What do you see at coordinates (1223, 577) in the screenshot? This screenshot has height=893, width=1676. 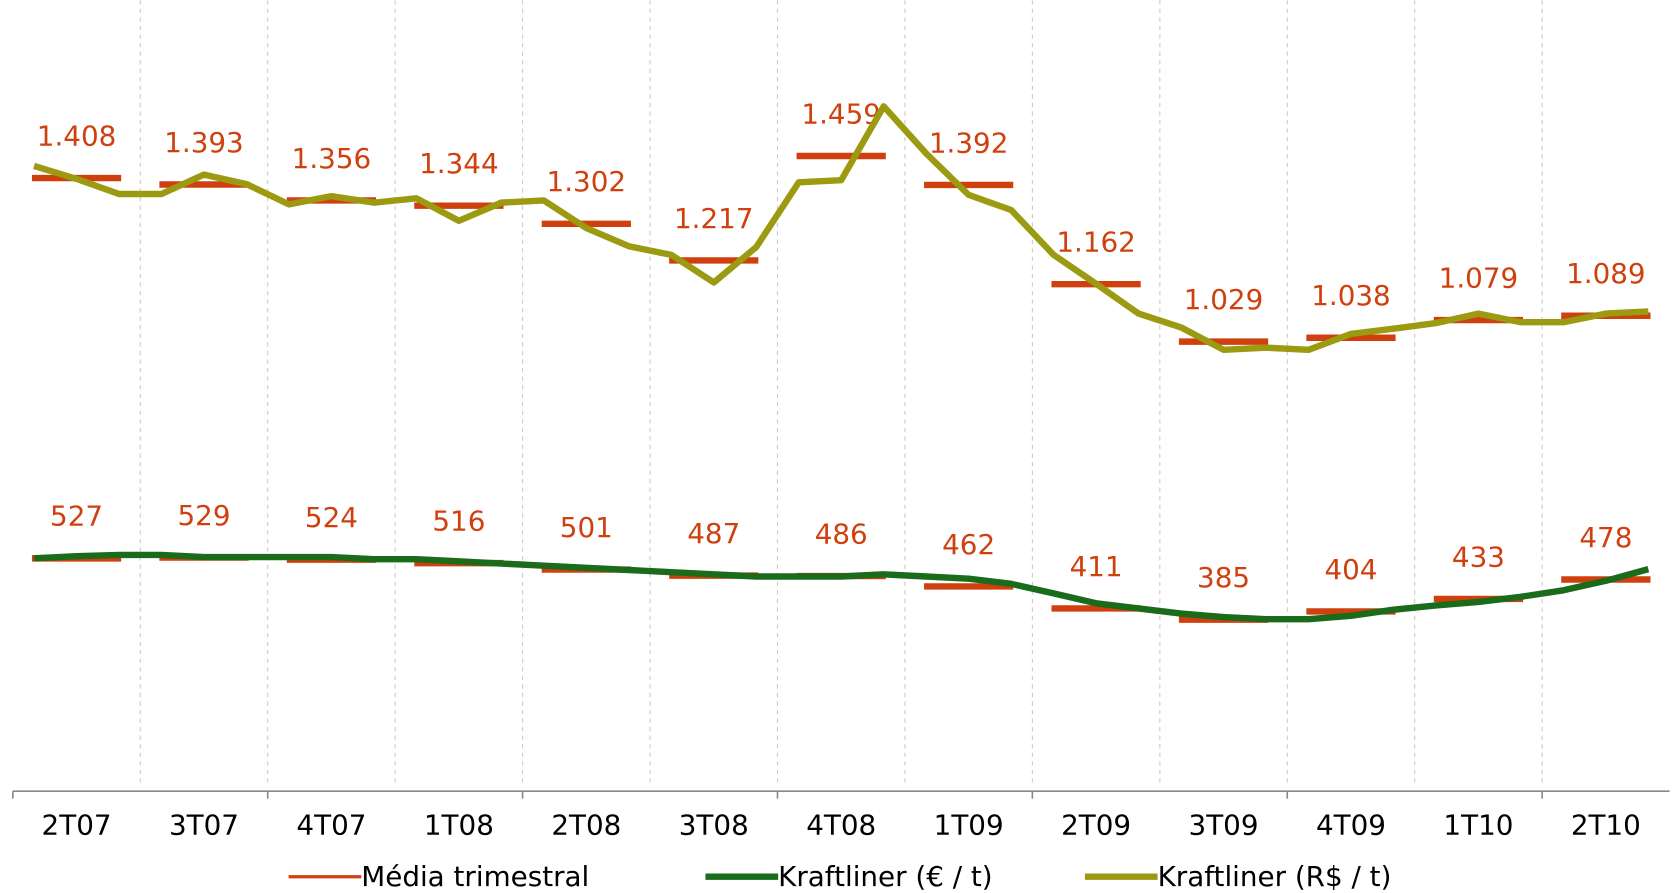 I see `value-label: 385` at bounding box center [1223, 577].